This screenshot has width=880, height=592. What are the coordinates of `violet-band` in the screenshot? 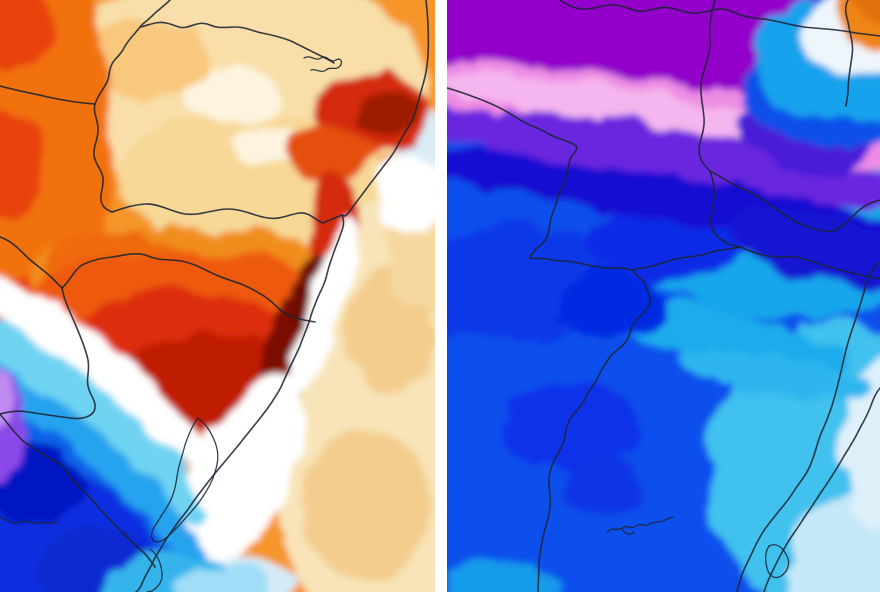 It's located at (663, 158).